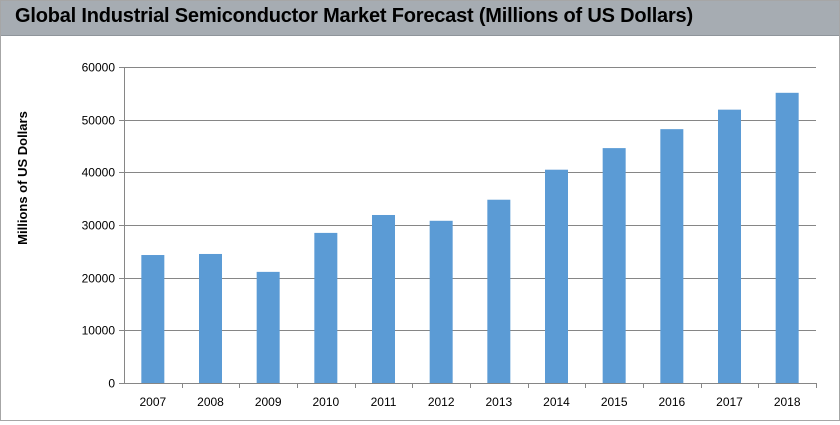  Describe the element at coordinates (787, 237) in the screenshot. I see `bar-2018` at that location.